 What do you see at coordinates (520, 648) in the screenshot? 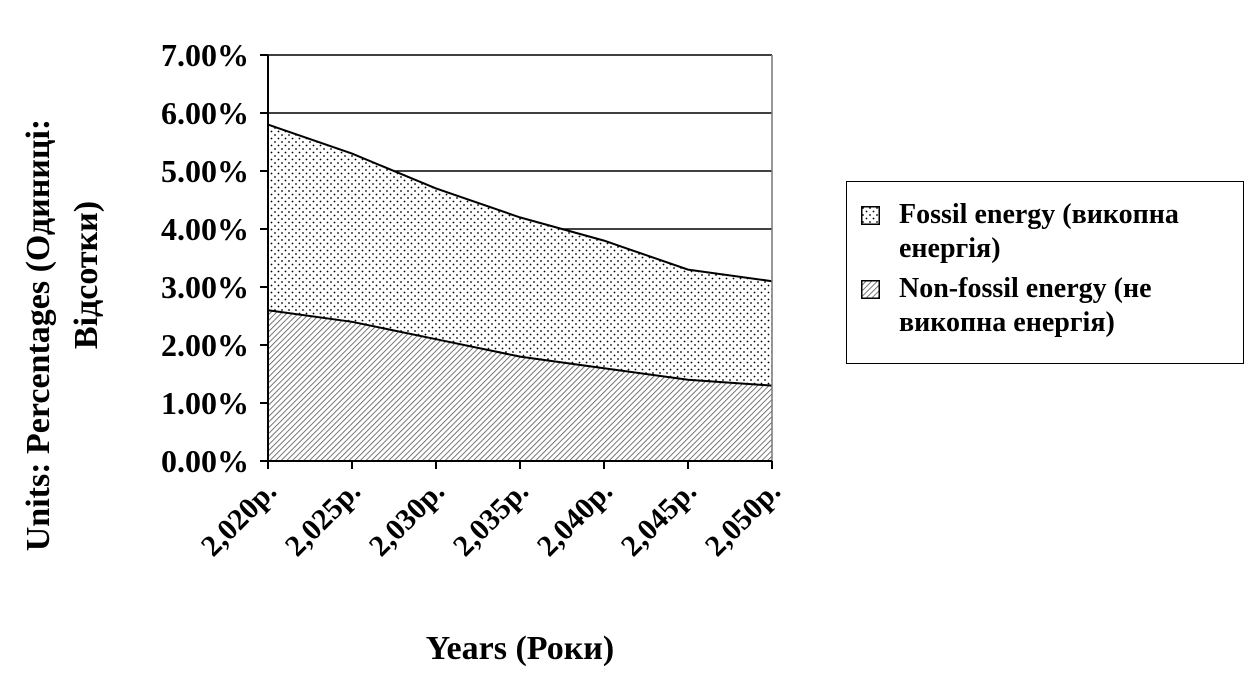
I see `x-axis-title: Years (Роки)` at bounding box center [520, 648].